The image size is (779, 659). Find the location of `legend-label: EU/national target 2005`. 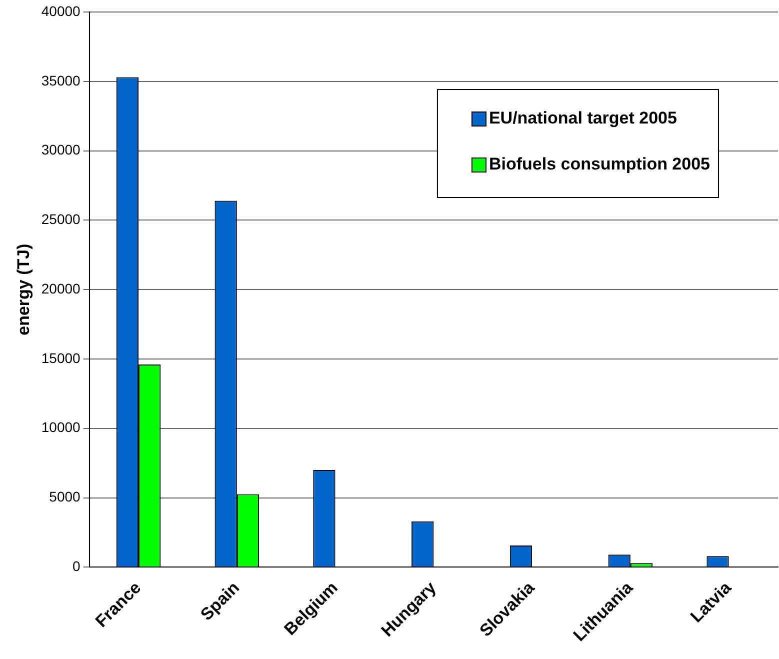

legend-label: EU/national target 2005 is located at coordinates (582, 118).